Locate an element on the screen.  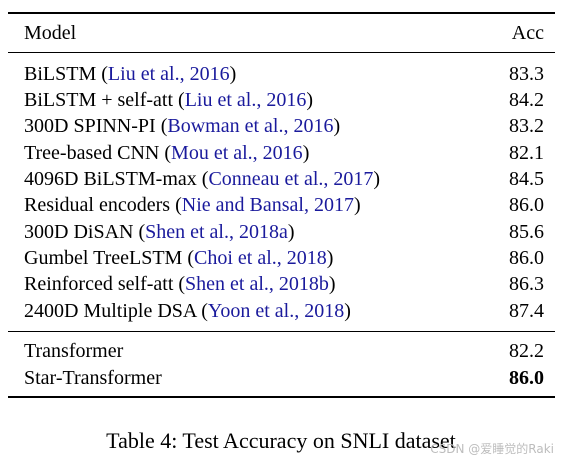
table-header: Model Acc is located at coordinates (284, 33).